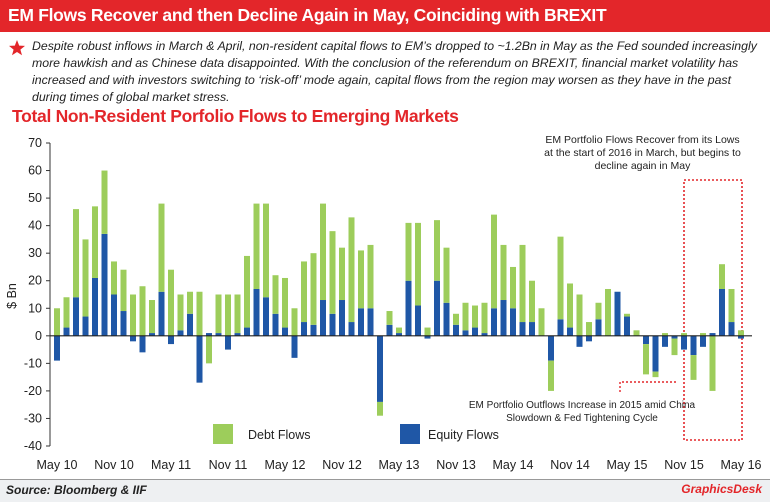  Describe the element at coordinates (279, 435) in the screenshot. I see `legend-label: Debt Flows` at that location.